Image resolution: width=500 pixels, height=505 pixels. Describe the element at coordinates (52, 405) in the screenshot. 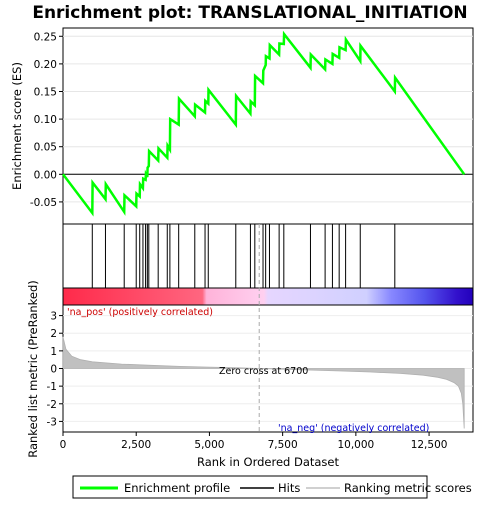

I see `ranking-y-tick-label: -2` at that location.